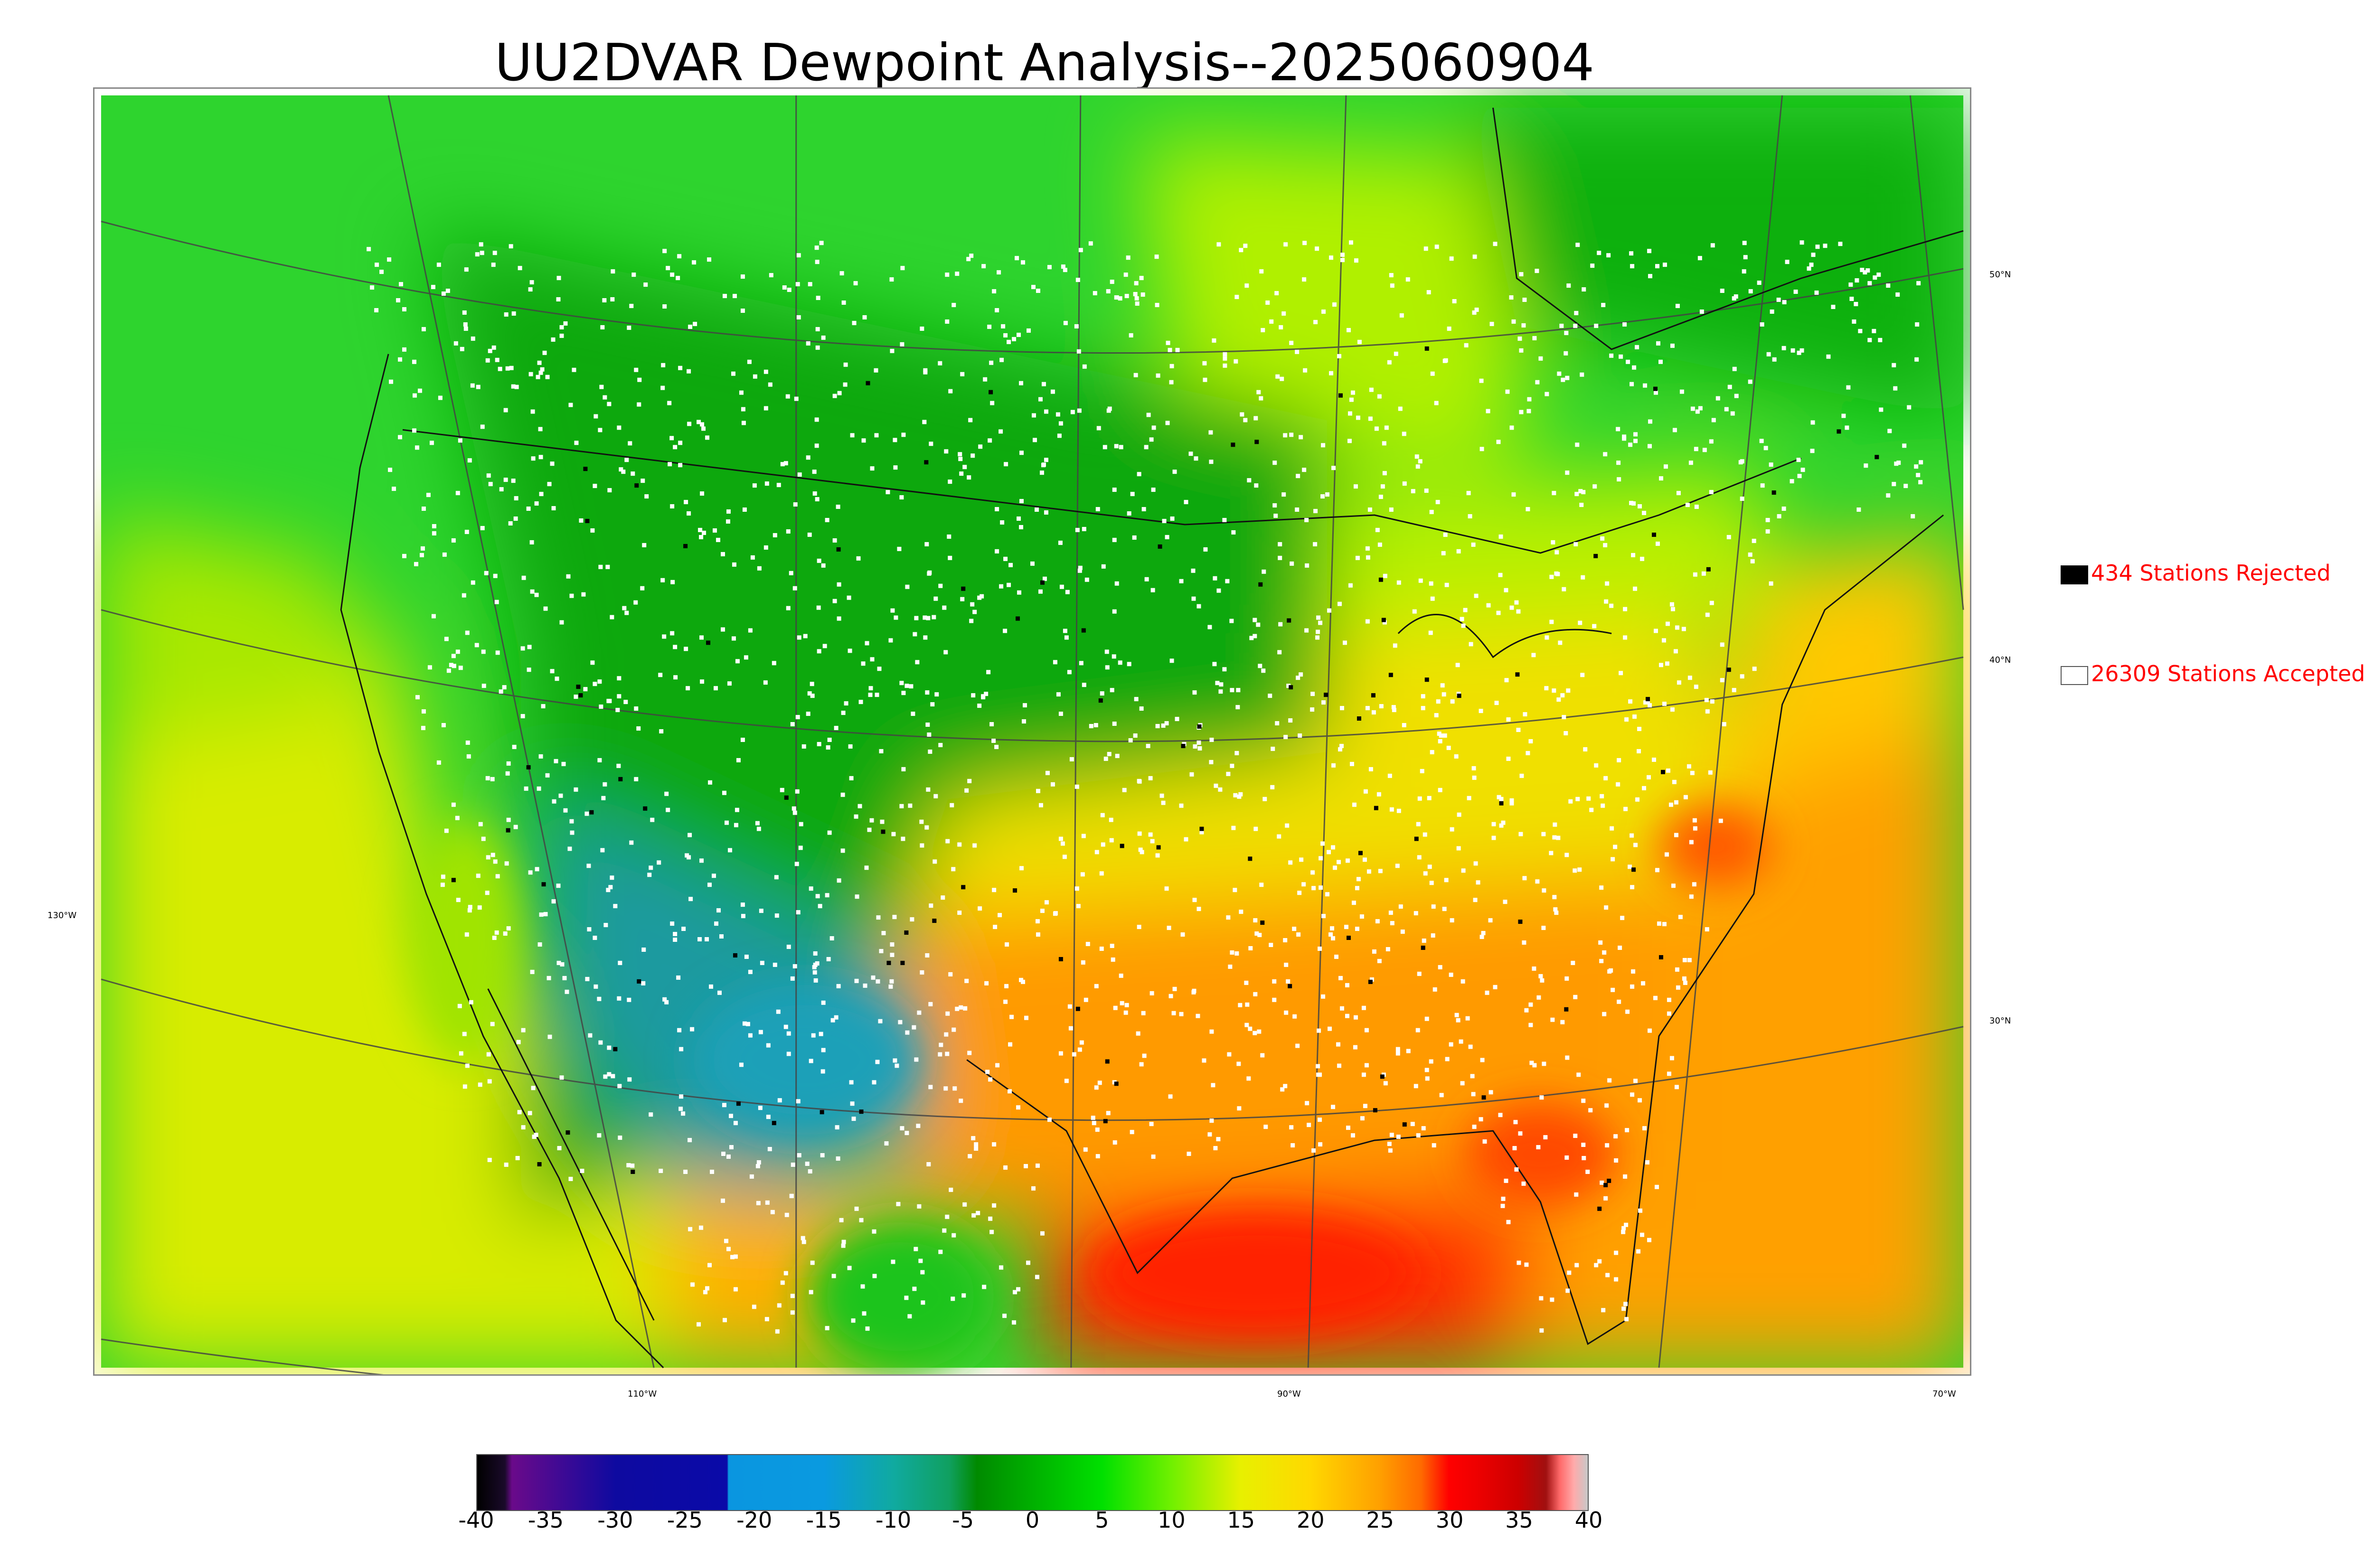 The image size is (2374, 1568). What do you see at coordinates (2211, 573) in the screenshot?
I see `rejected-label: 434 Stations Rejected` at bounding box center [2211, 573].